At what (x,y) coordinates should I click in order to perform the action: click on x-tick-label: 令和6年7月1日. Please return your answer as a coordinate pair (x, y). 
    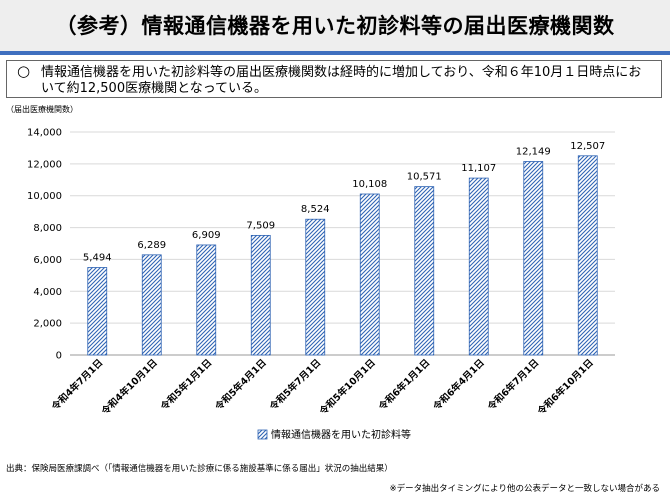
    Looking at the image, I should click on (513, 385).